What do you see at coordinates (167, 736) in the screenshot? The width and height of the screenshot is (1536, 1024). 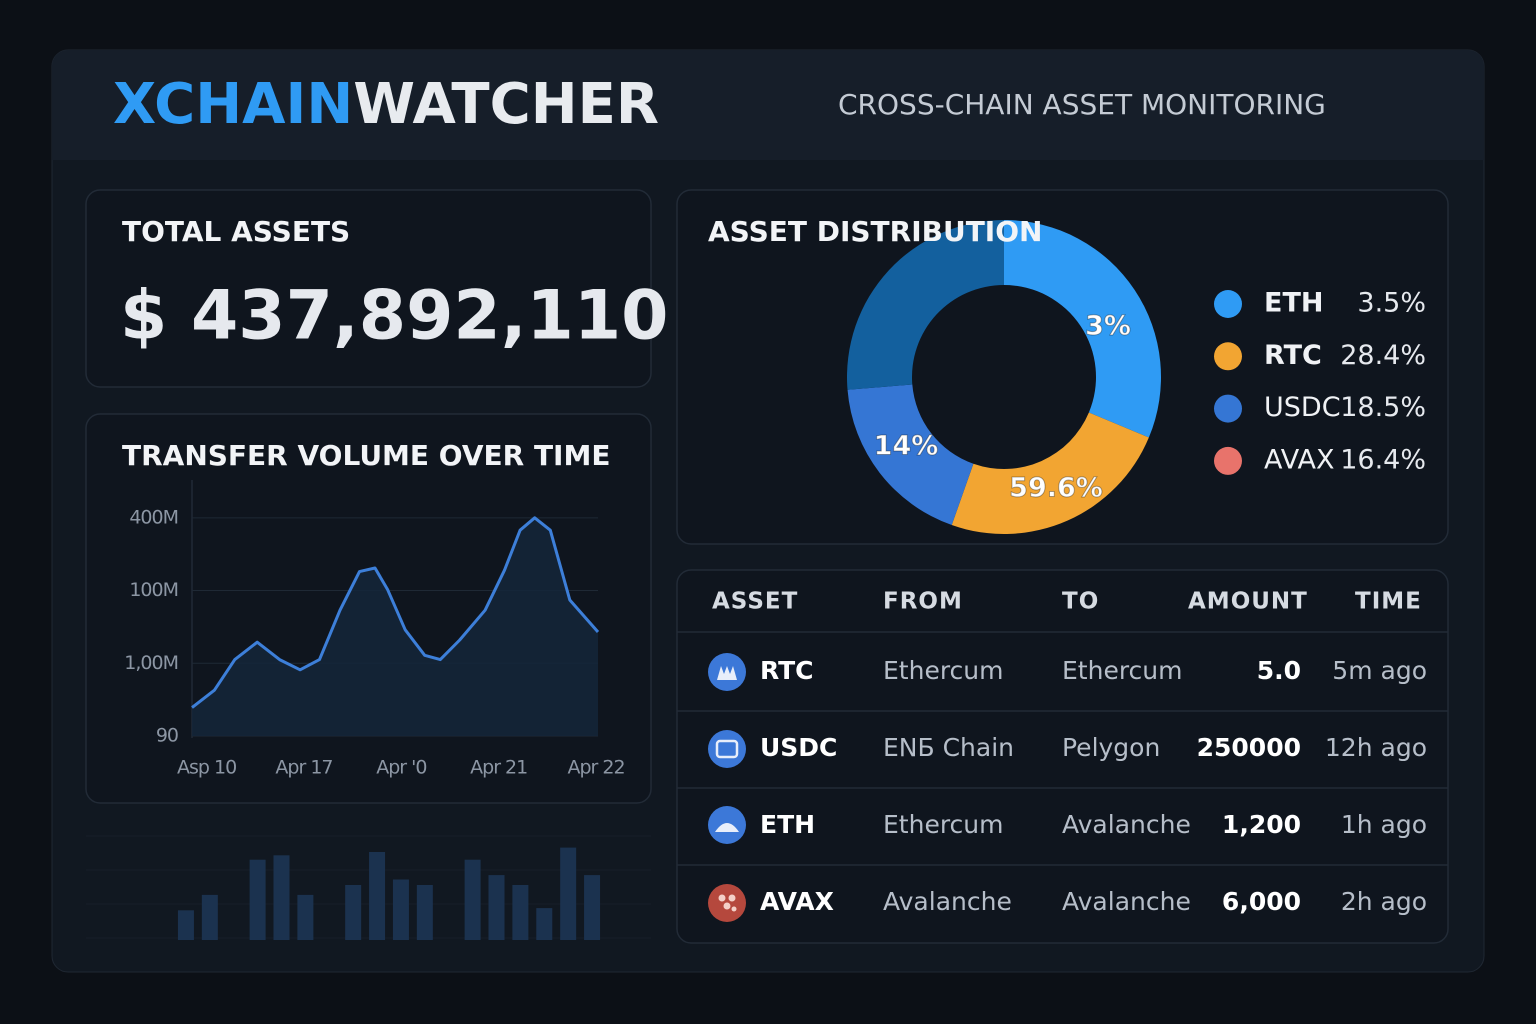 I see `y-tick-label: 90` at bounding box center [167, 736].